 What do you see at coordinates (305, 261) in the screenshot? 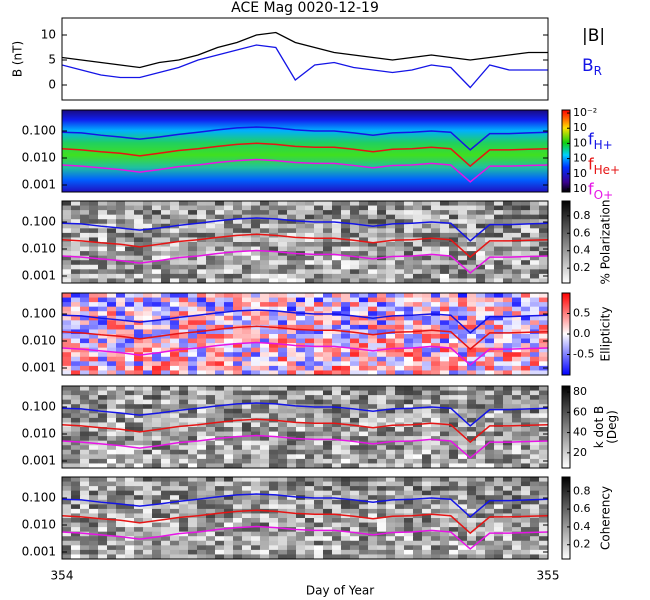
I see `data-line` at bounding box center [305, 261].